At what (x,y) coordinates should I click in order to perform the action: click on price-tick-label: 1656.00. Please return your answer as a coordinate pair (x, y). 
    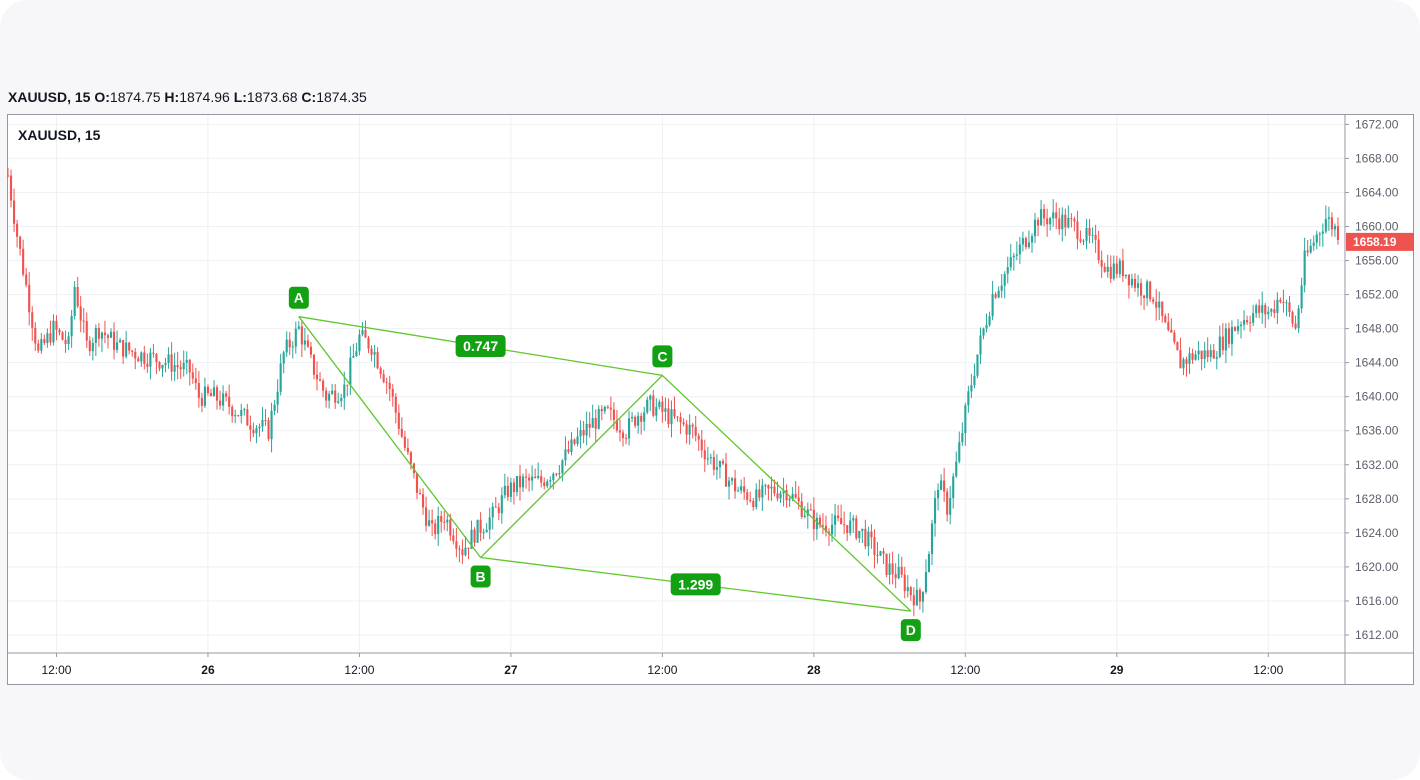
    Looking at the image, I should click on (1377, 261).